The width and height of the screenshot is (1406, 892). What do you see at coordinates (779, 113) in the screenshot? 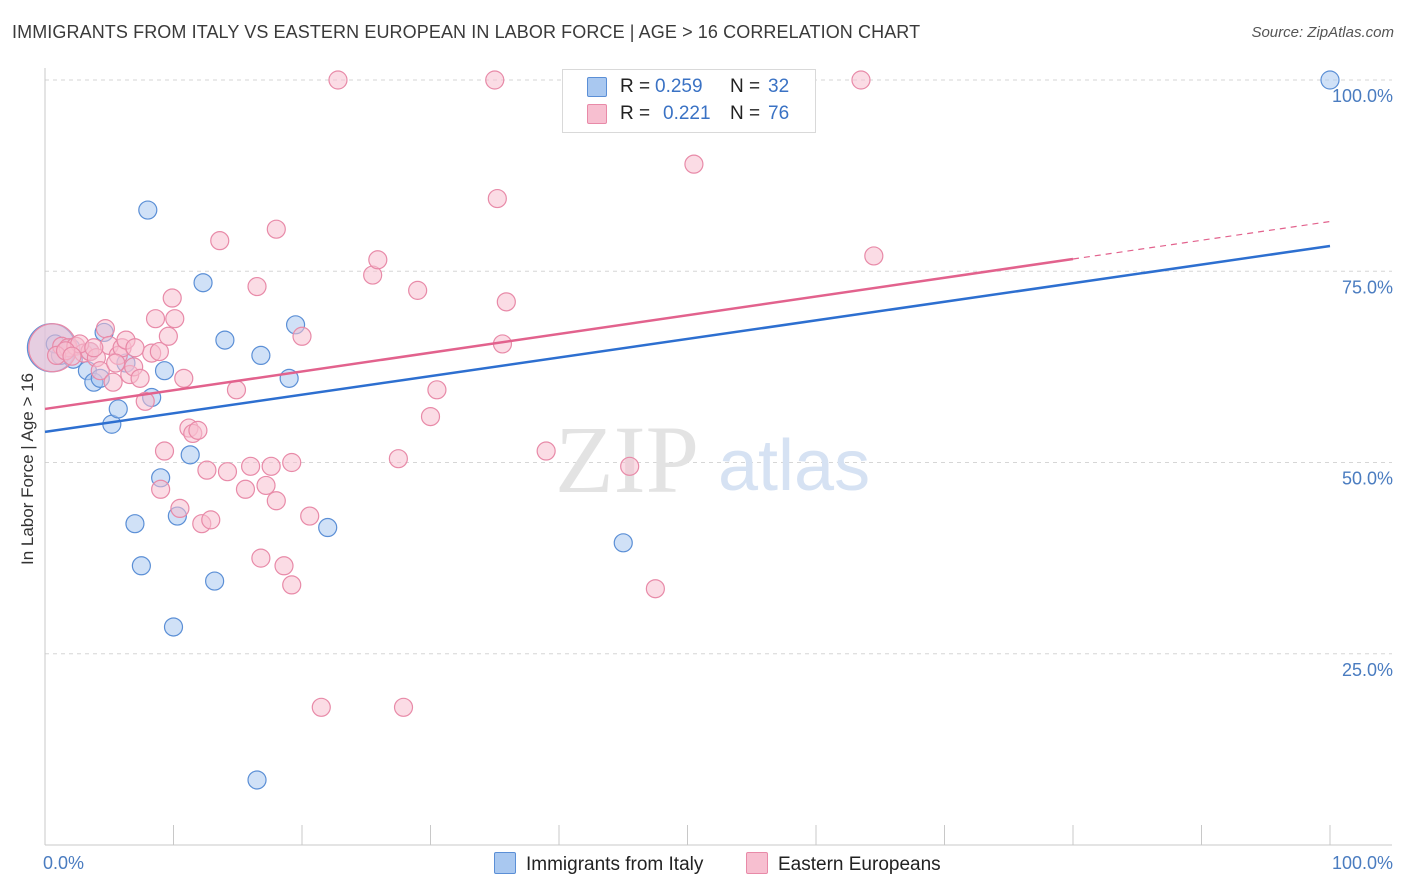
I see `legend-n-value: 76` at bounding box center [779, 113].